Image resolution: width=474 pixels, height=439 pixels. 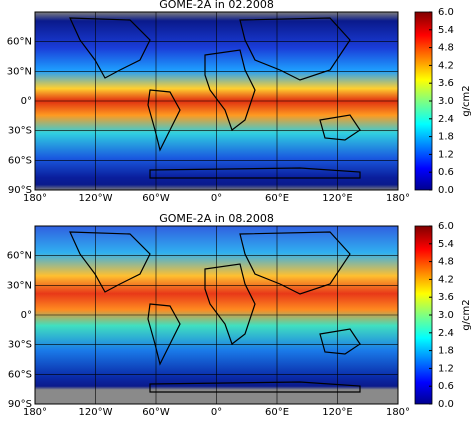 What do you see at coordinates (216, 218) in the screenshot?
I see `panel-title: GOME-2A in 08.2008` at bounding box center [216, 218].